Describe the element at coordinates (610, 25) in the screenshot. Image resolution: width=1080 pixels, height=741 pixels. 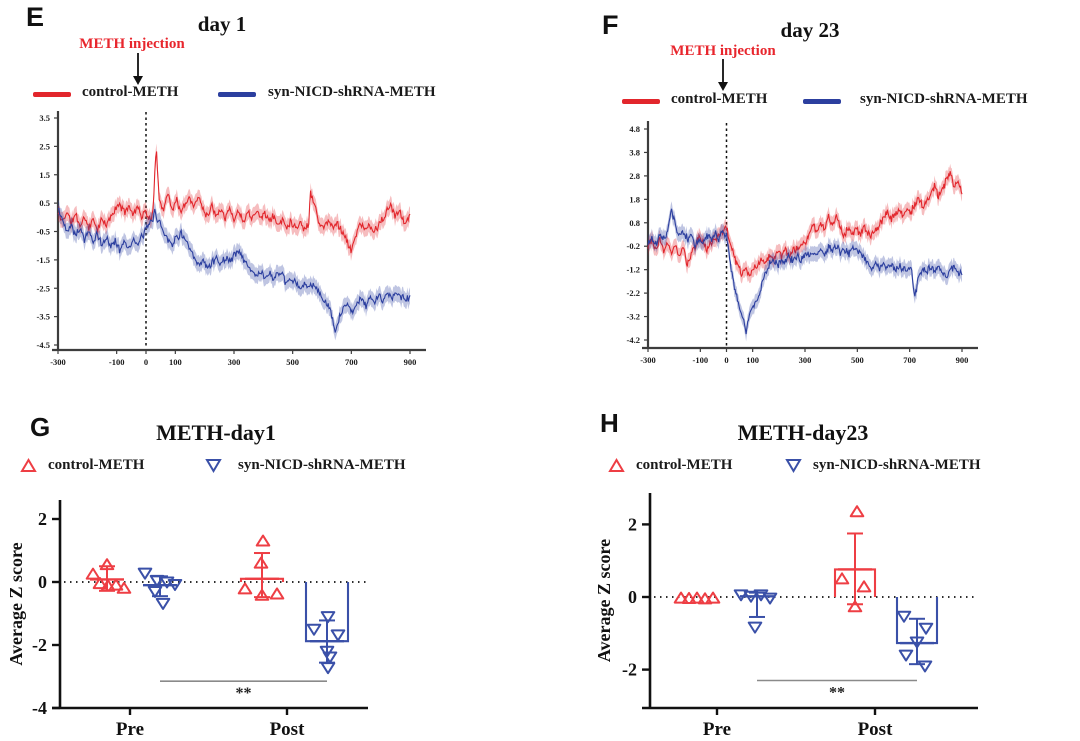
I see `panel-letter-F: F` at that location.